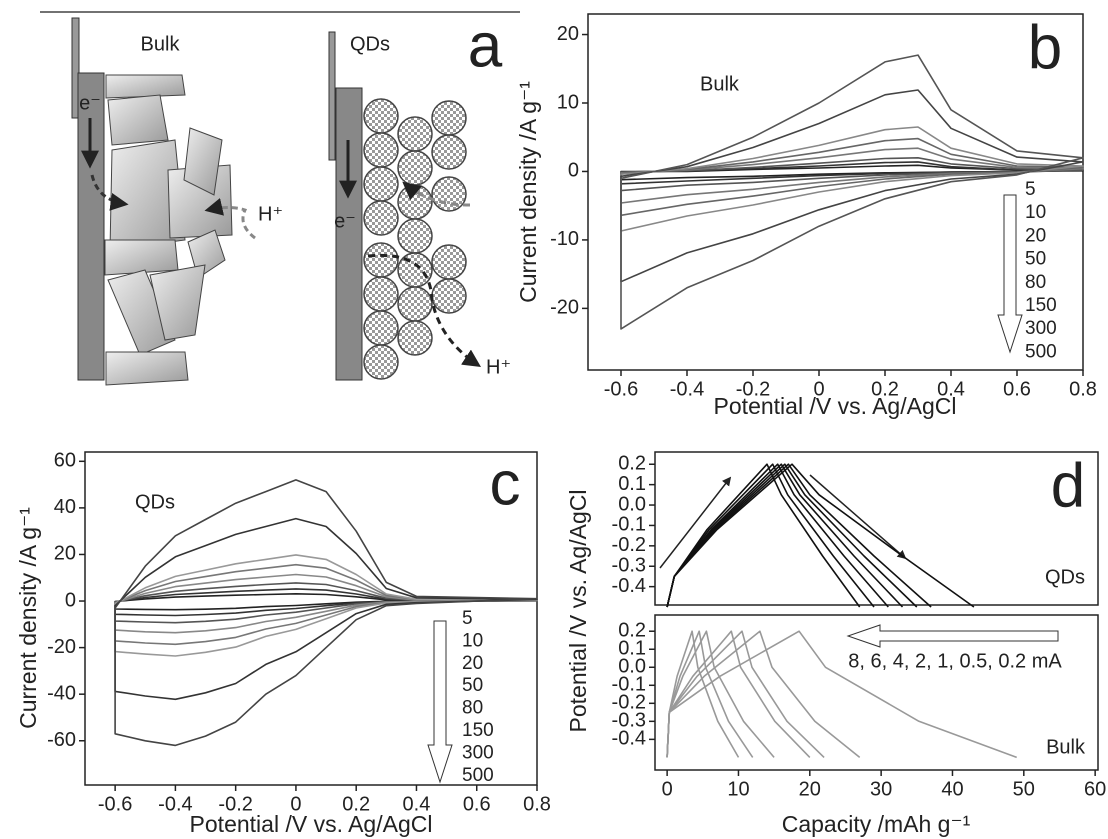 The image size is (1108, 839). I want to click on quantum-dots, so click(415, 239).